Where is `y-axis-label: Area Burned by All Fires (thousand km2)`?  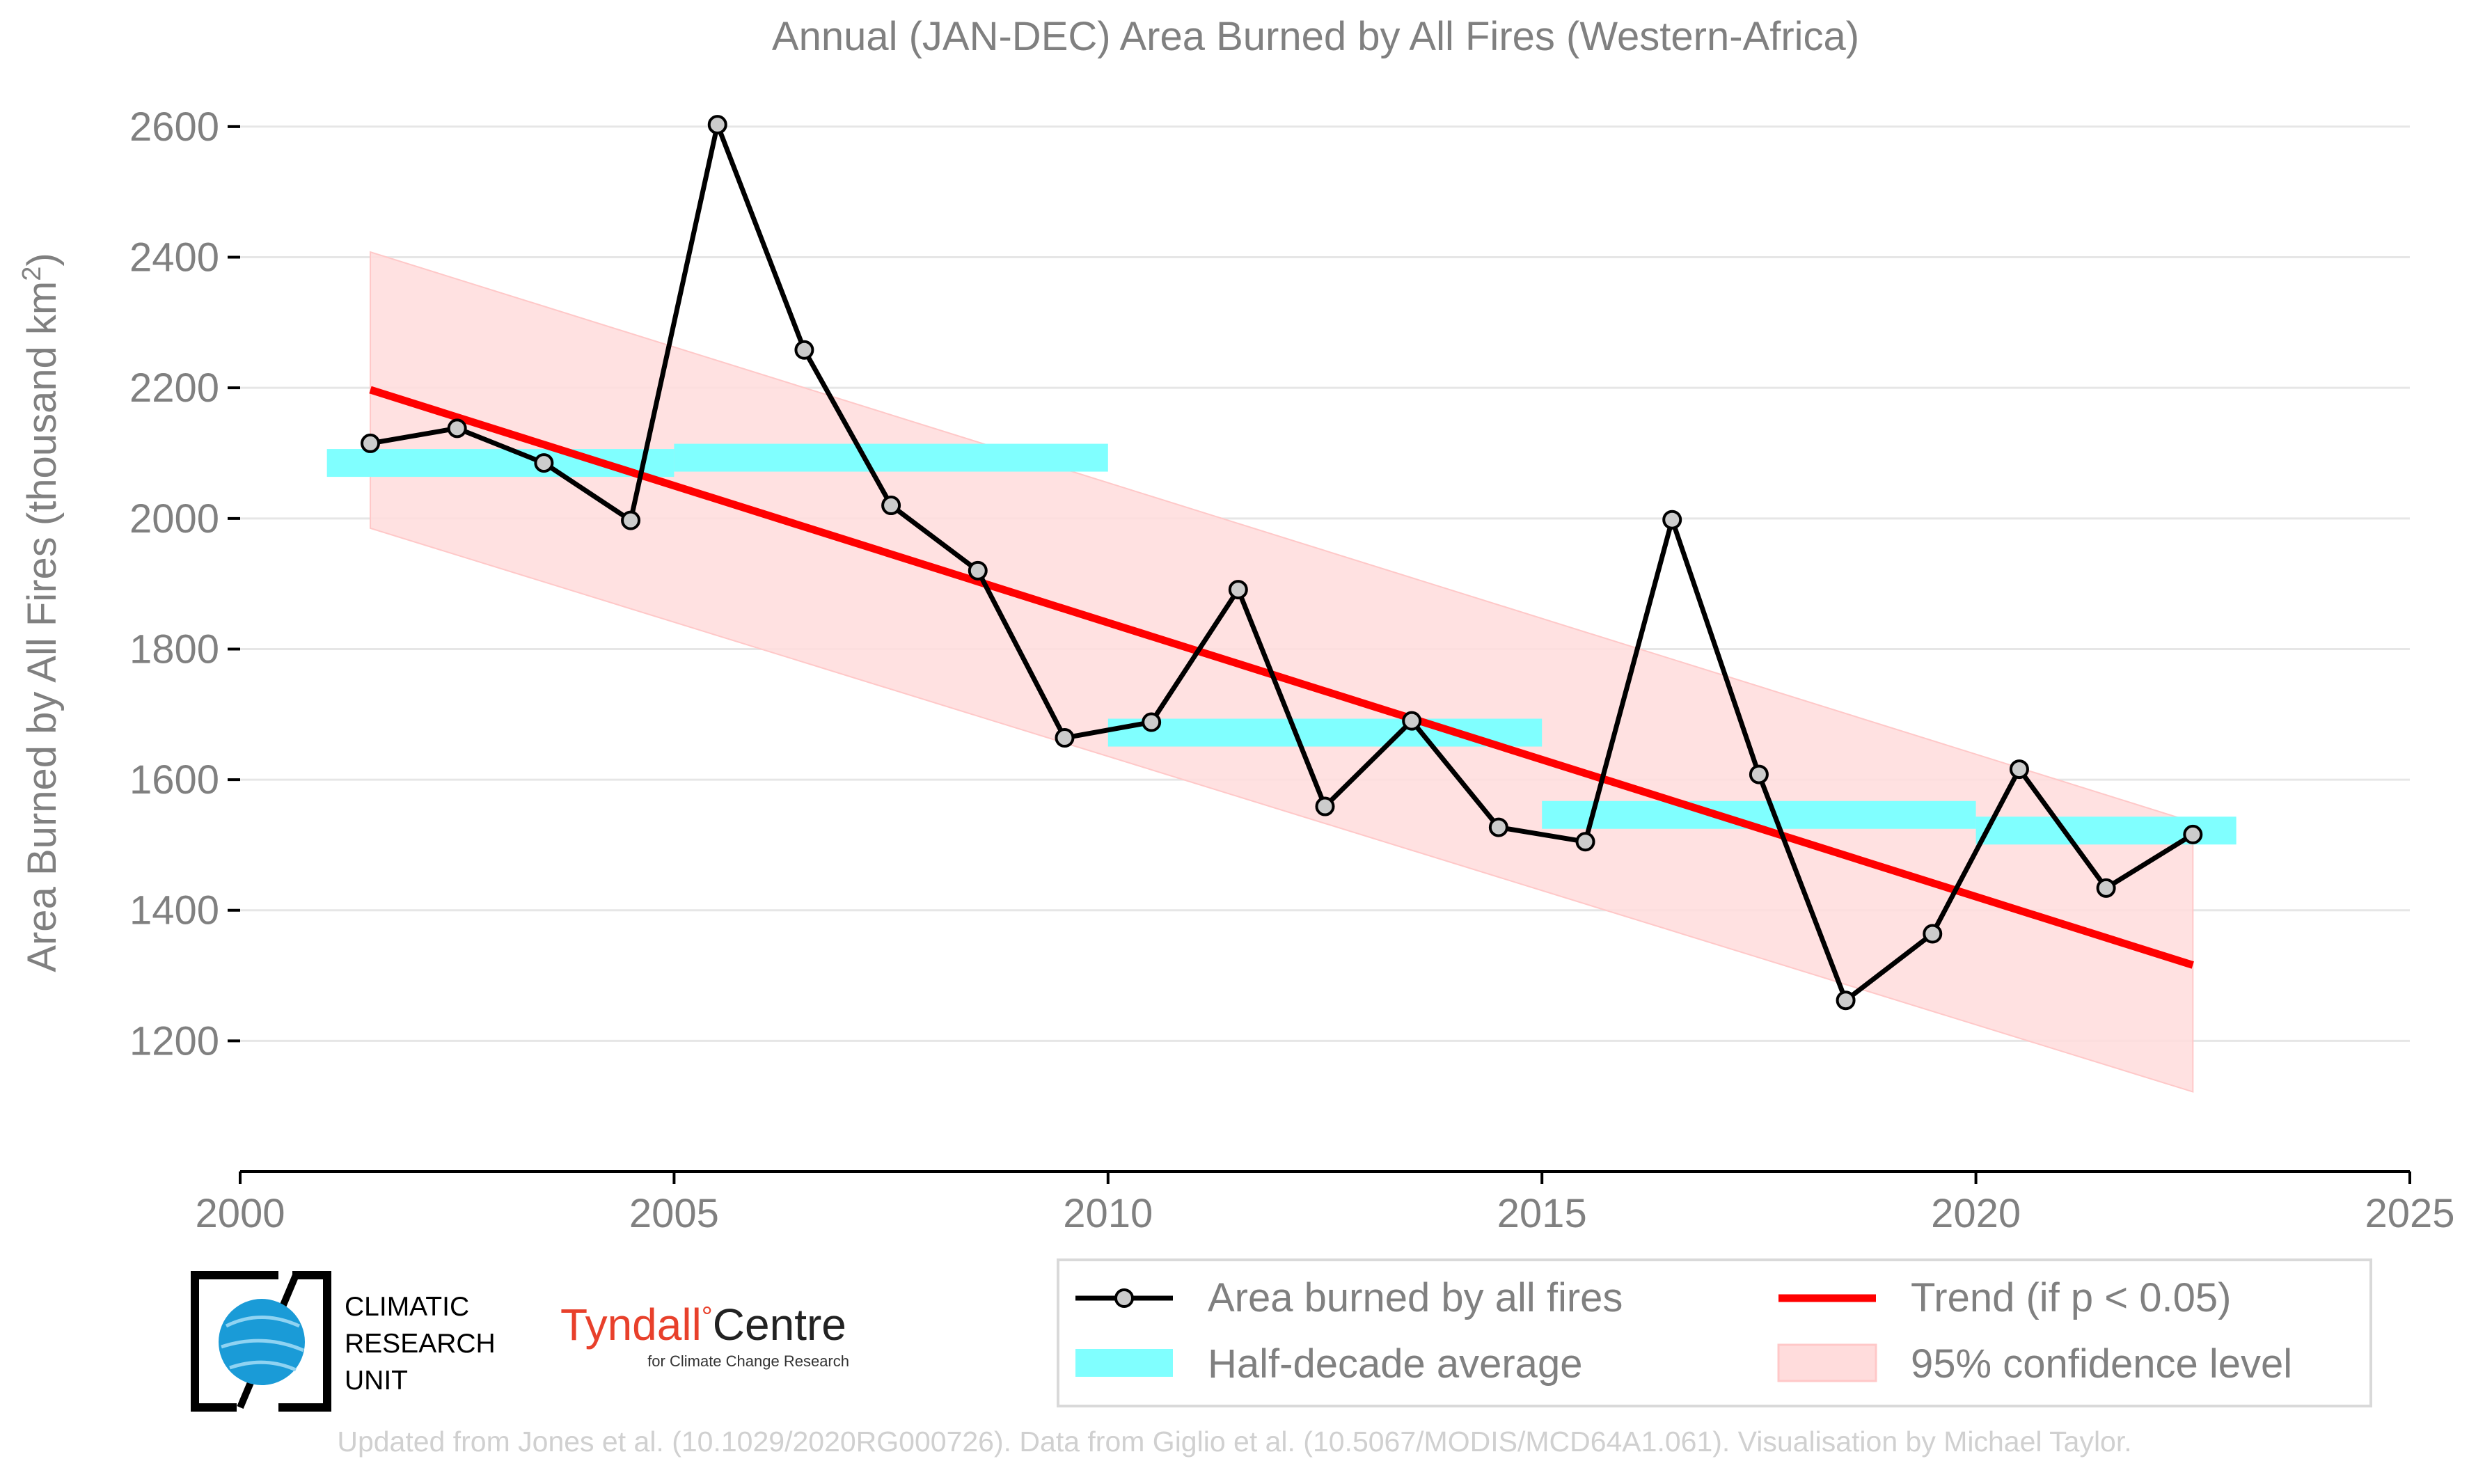
y-axis-label: Area Burned by All Fires (thousand km2) is located at coordinates (41, 612).